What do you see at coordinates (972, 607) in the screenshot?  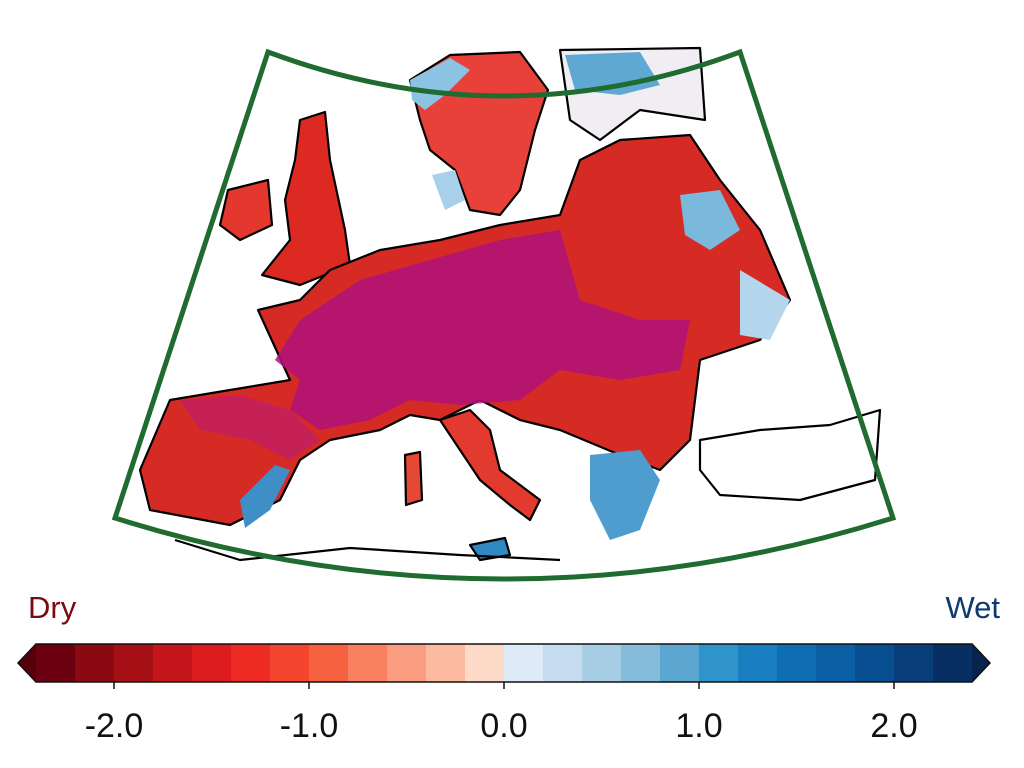 I see `wet-label: Wet` at bounding box center [972, 607].